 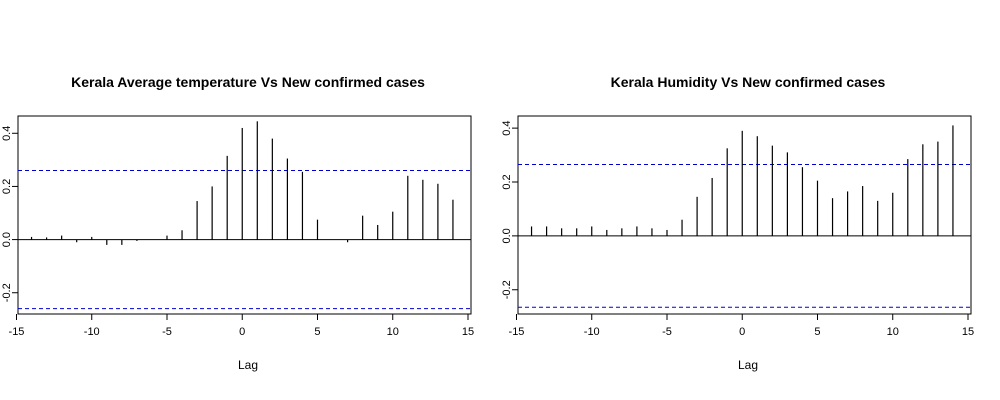 What do you see at coordinates (748, 82) in the screenshot?
I see `chart-title: Kerala Humidity Vs New confirmed cases` at bounding box center [748, 82].